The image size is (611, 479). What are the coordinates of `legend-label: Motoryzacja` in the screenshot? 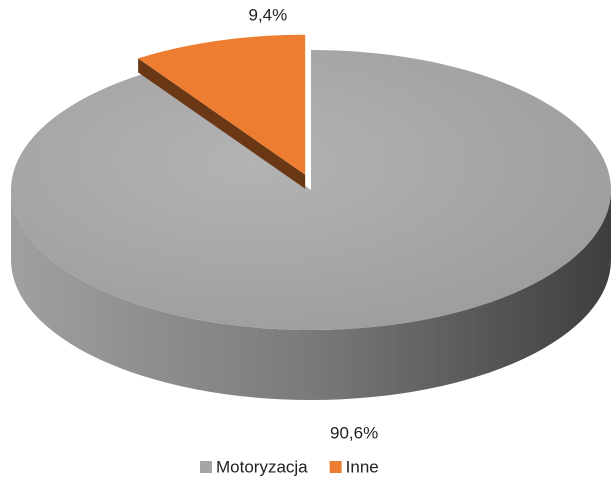 It's located at (262, 466).